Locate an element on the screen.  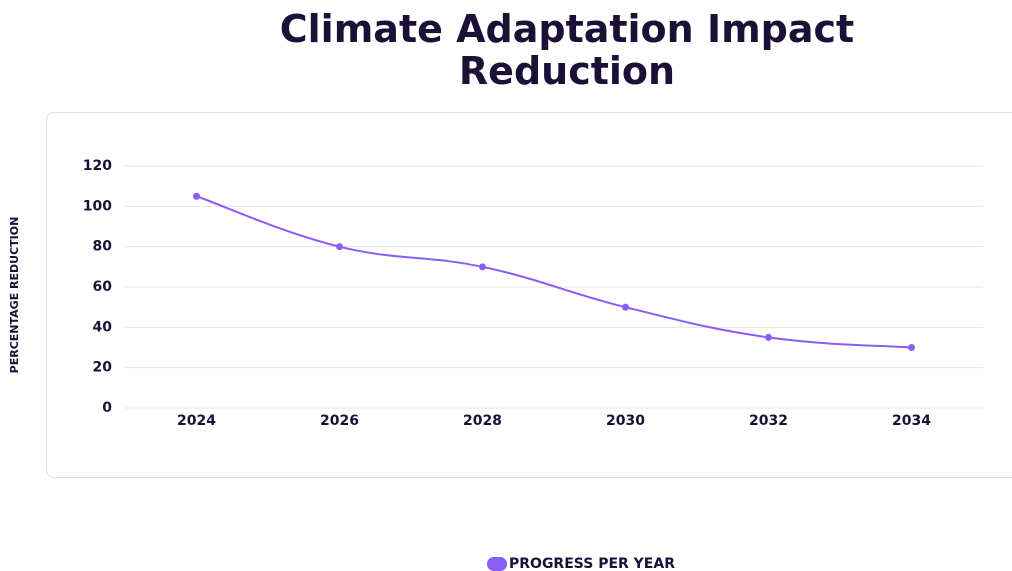
x-tick-label: 2028 is located at coordinates (482, 421).